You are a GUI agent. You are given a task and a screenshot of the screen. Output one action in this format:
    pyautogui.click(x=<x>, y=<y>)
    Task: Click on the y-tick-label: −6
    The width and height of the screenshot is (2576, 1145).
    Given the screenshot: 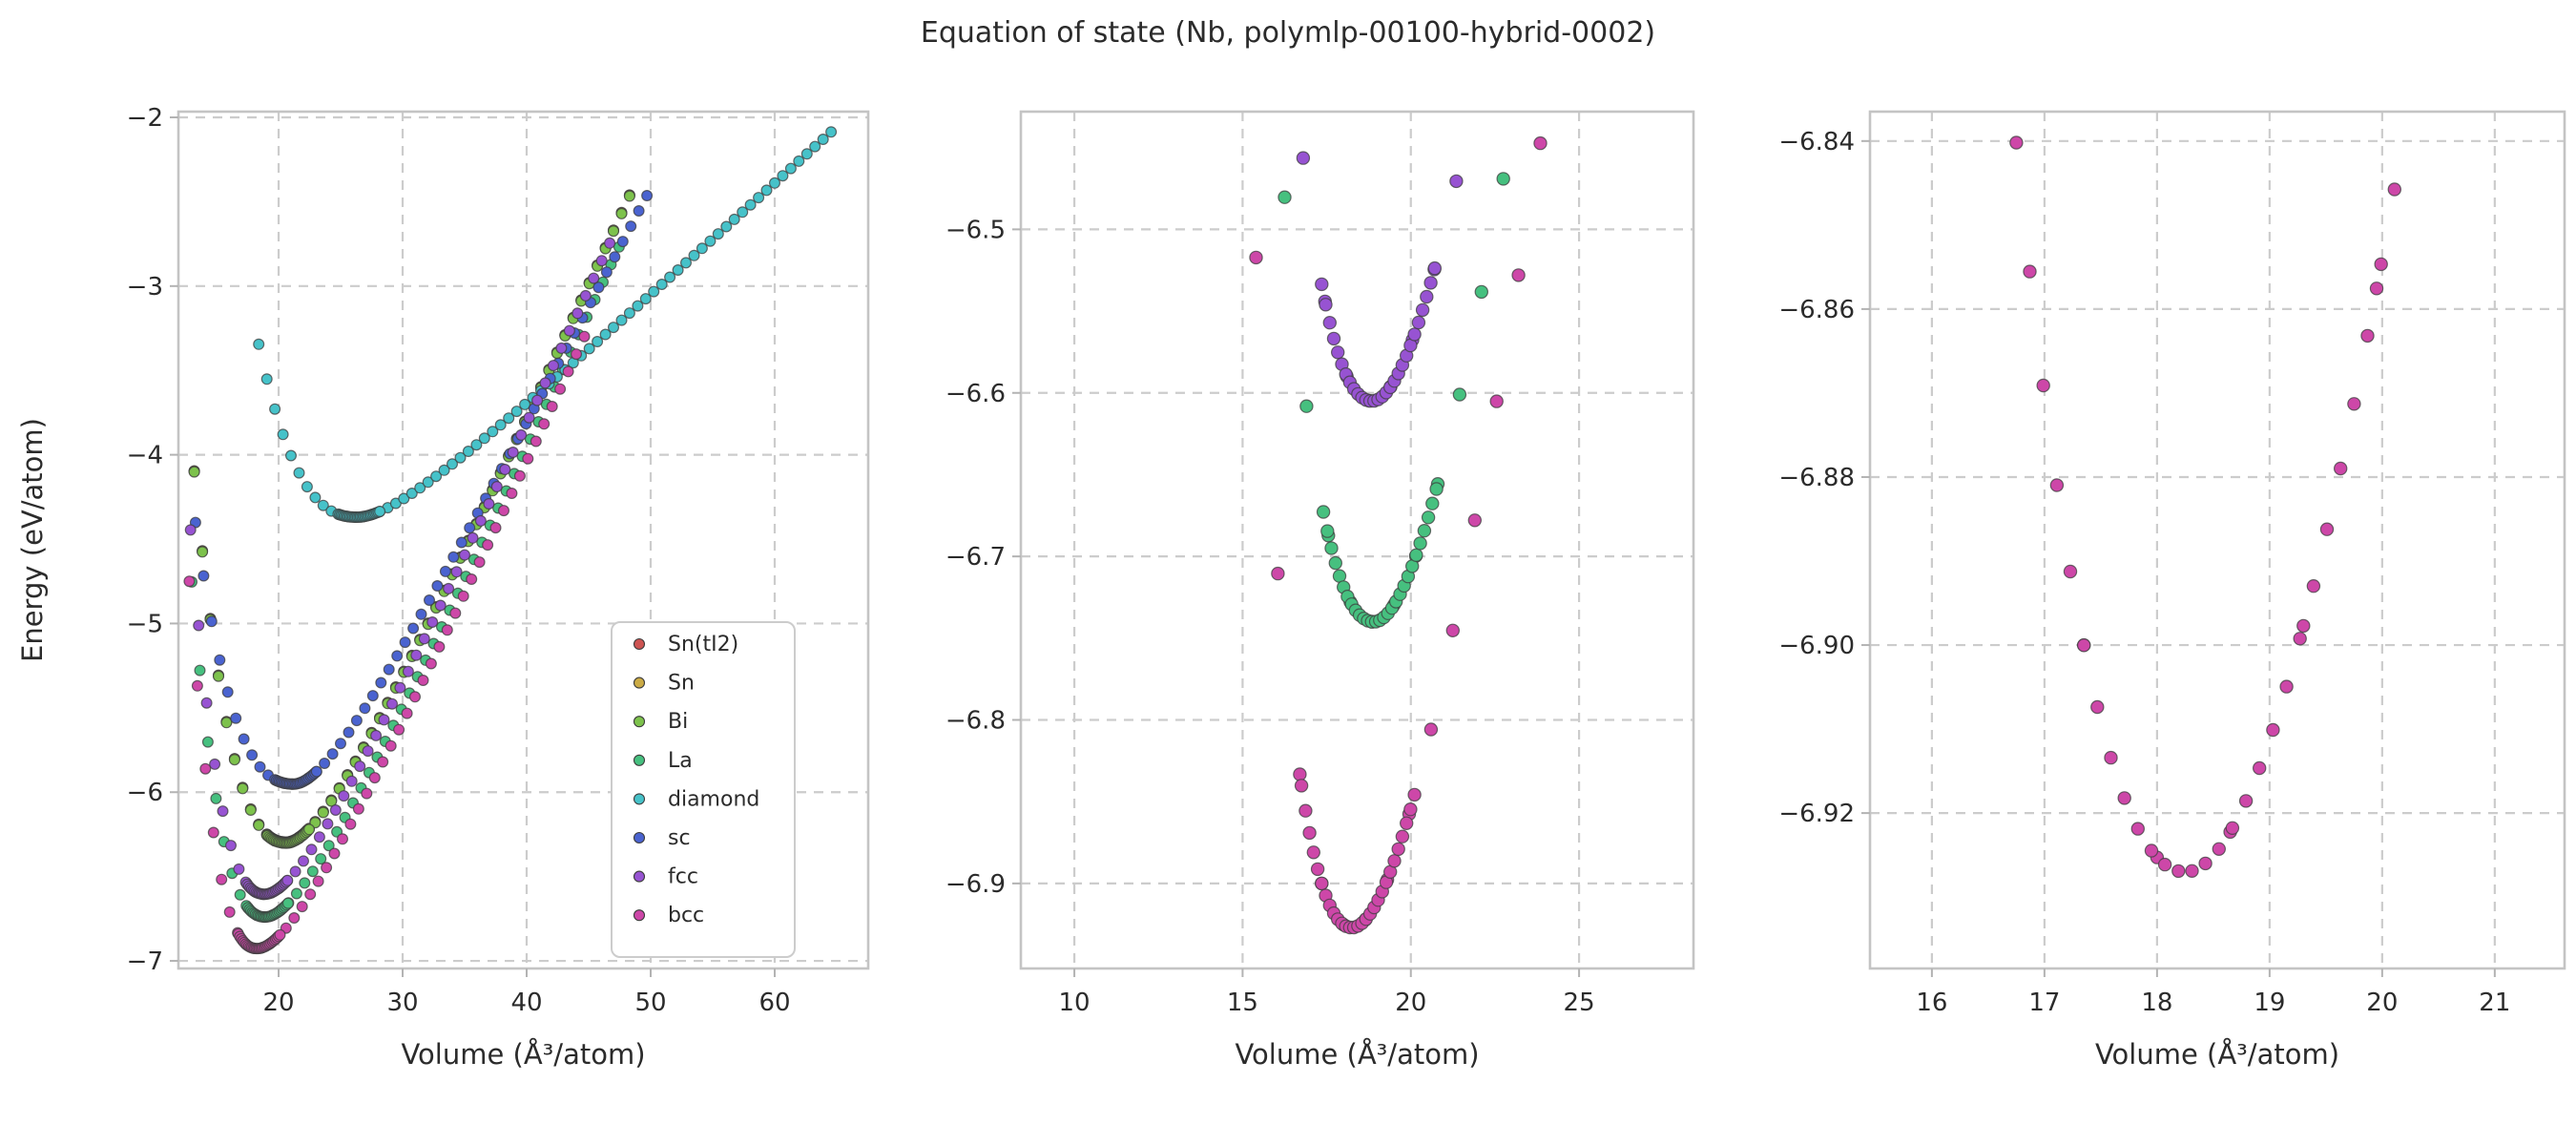 What is the action you would take?
    pyautogui.click(x=145, y=793)
    